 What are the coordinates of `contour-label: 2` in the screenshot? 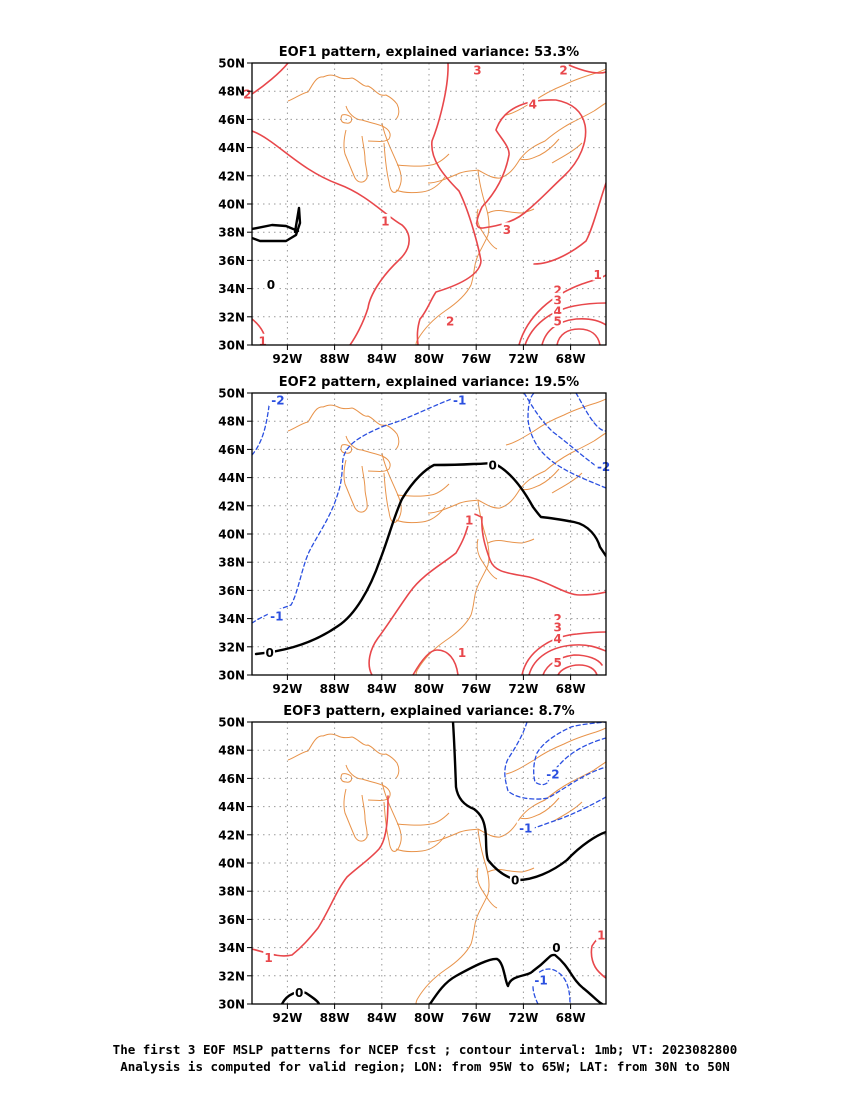 It's located at (247, 95).